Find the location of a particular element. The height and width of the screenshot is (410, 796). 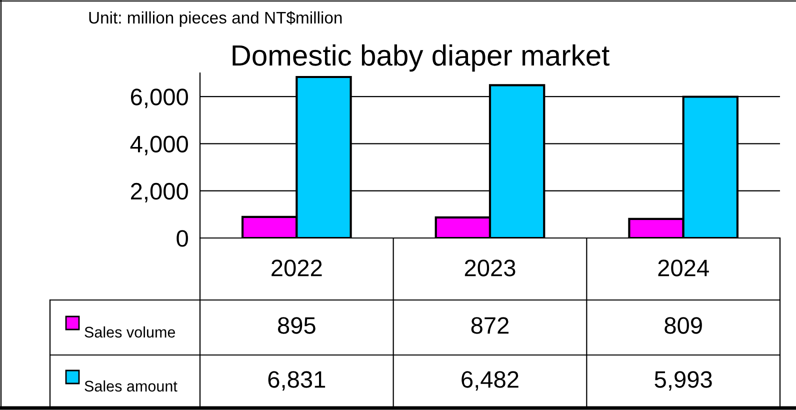

text: Unit: million pieces and NT$million is located at coordinates (215, 19).